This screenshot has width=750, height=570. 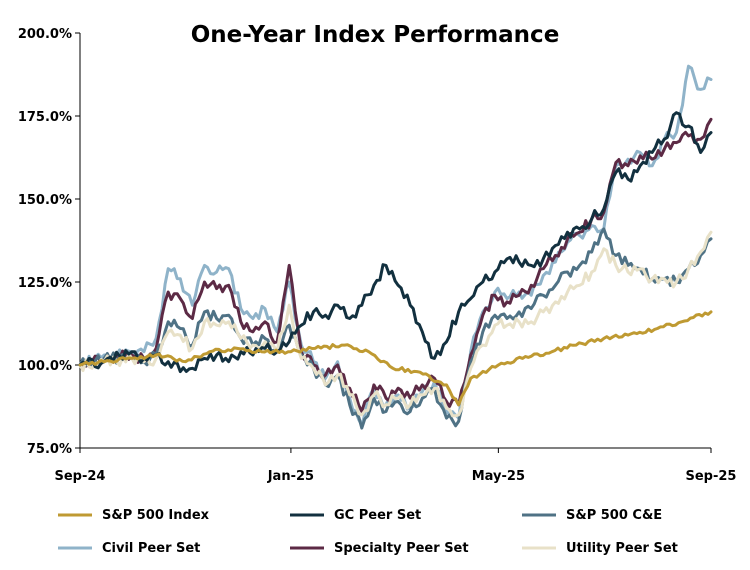 I want to click on legend-entry-specialty-peer-set: Specialty Peer Set, so click(x=379, y=548).